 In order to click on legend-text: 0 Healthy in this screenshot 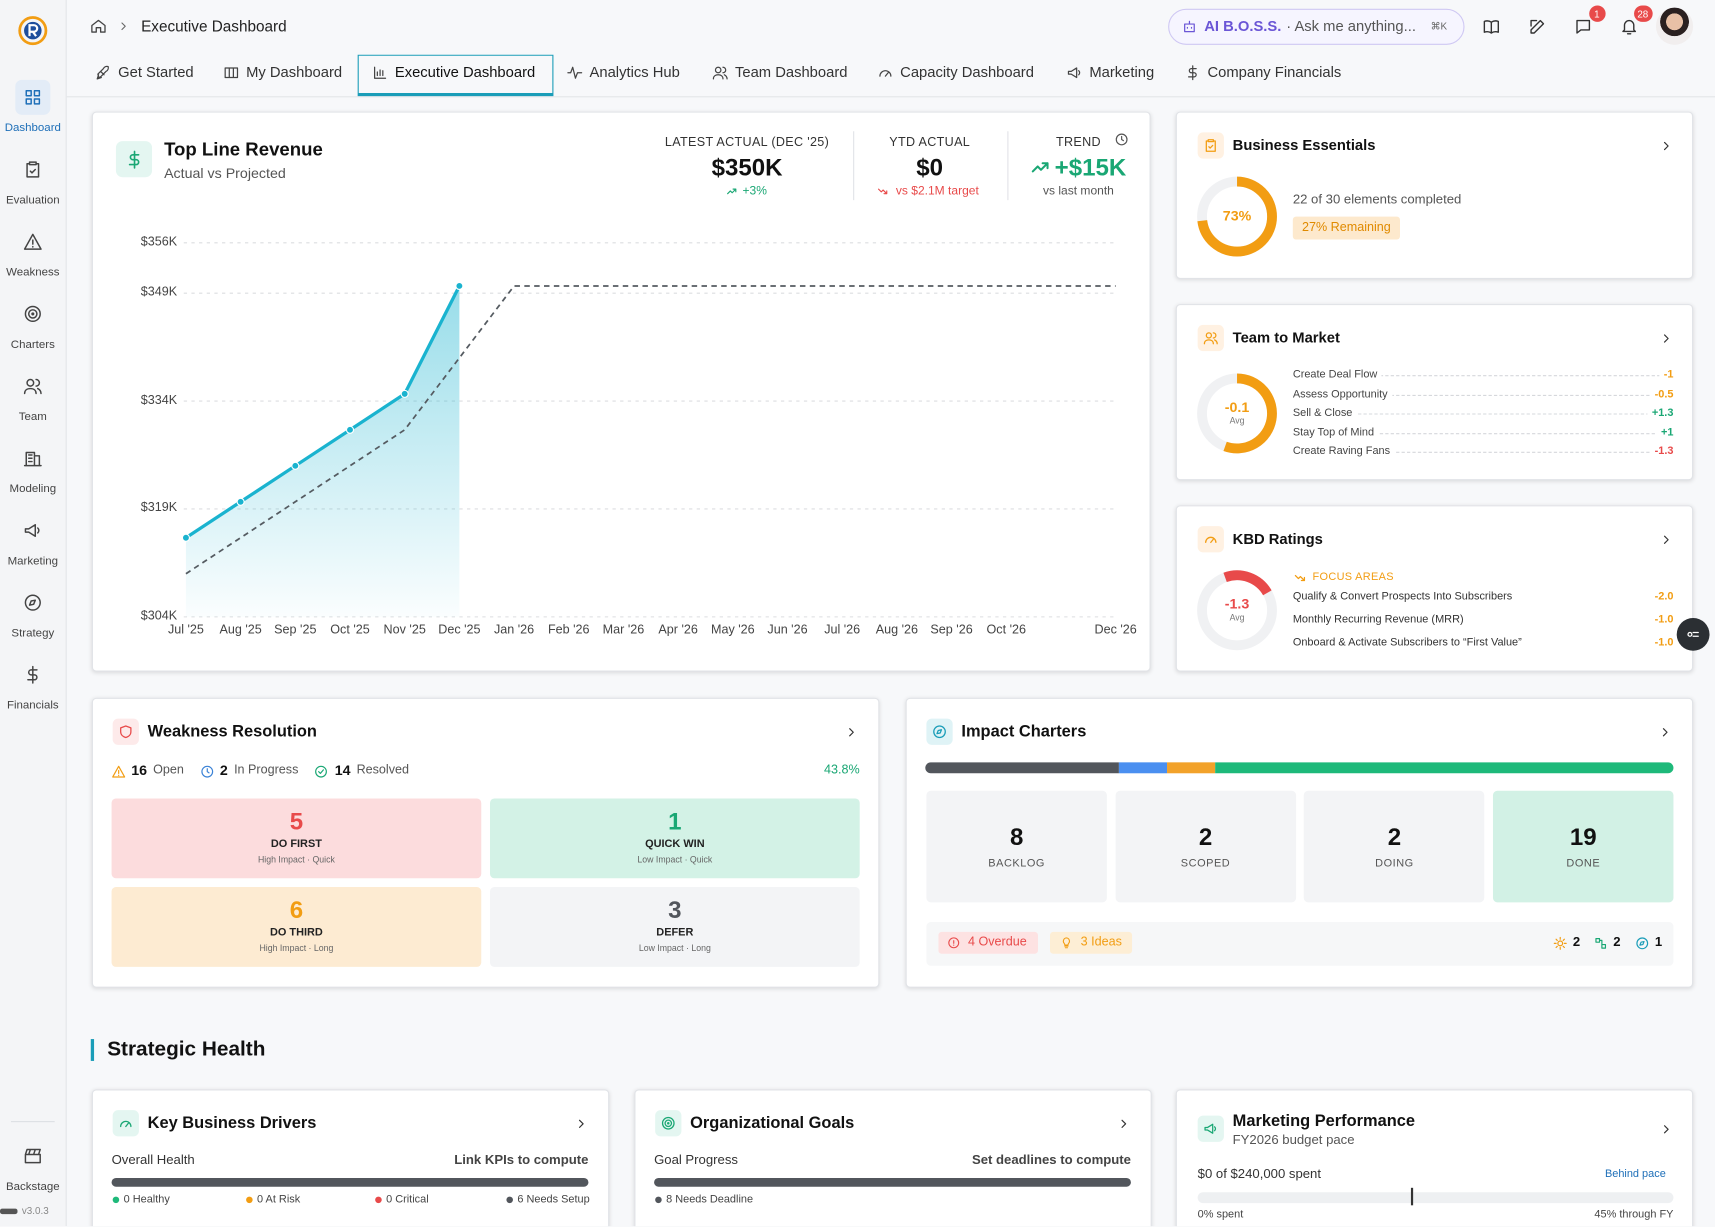, I will do `click(146, 1199)`.